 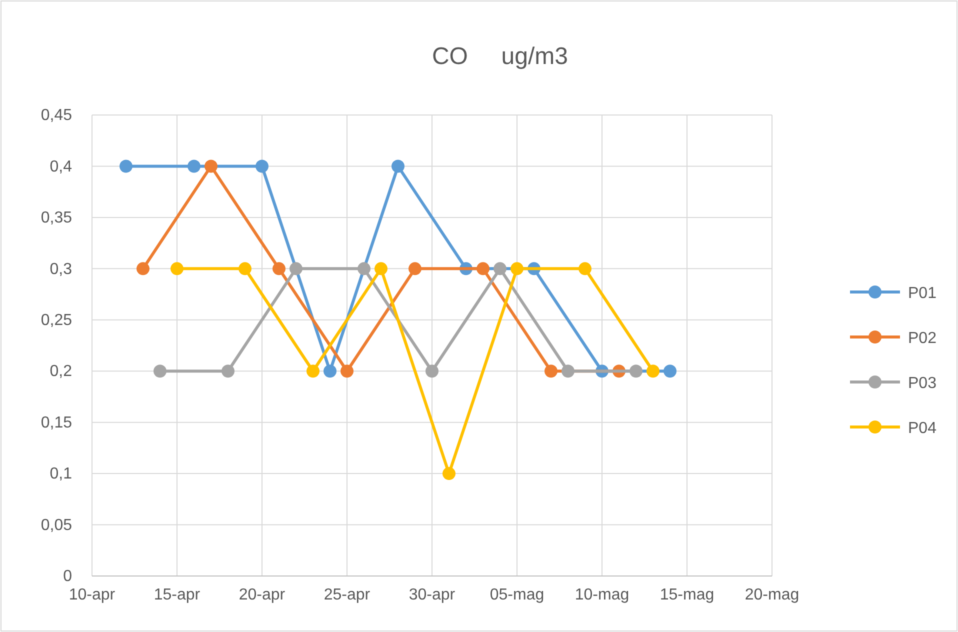 I want to click on y-tick-label: 0,1, so click(x=61, y=474).